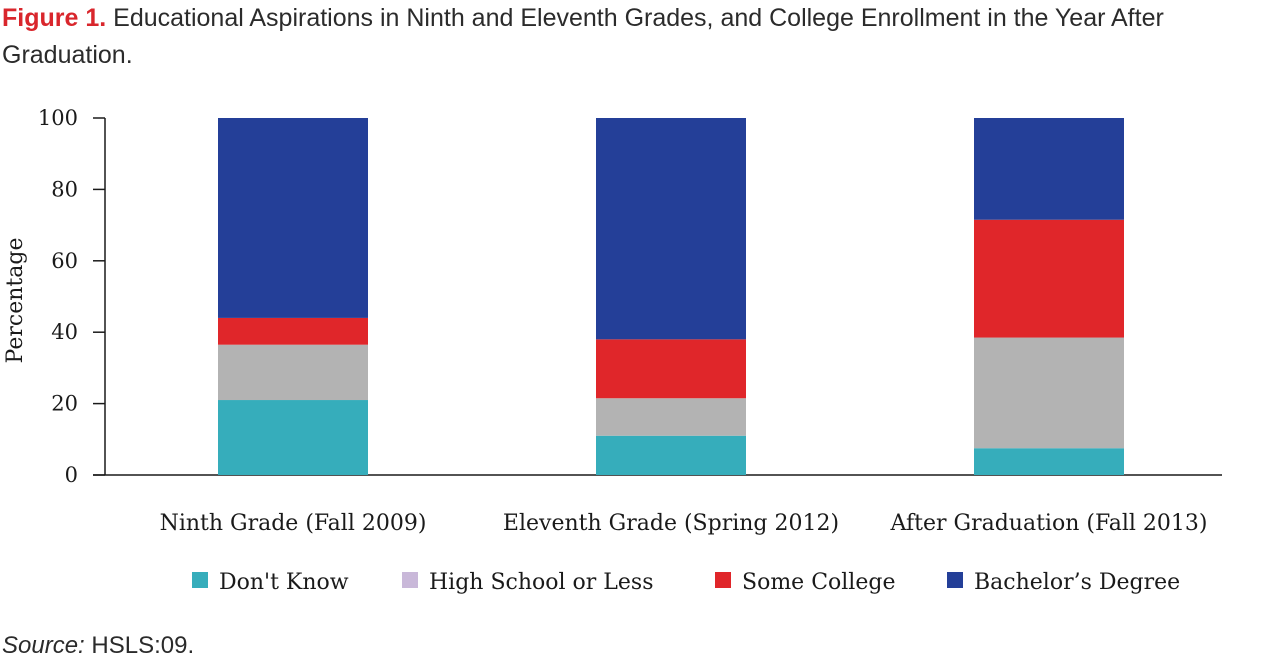  Describe the element at coordinates (671, 523) in the screenshot. I see `x-category-label: Eleventh Grade (Spring 2012)` at that location.